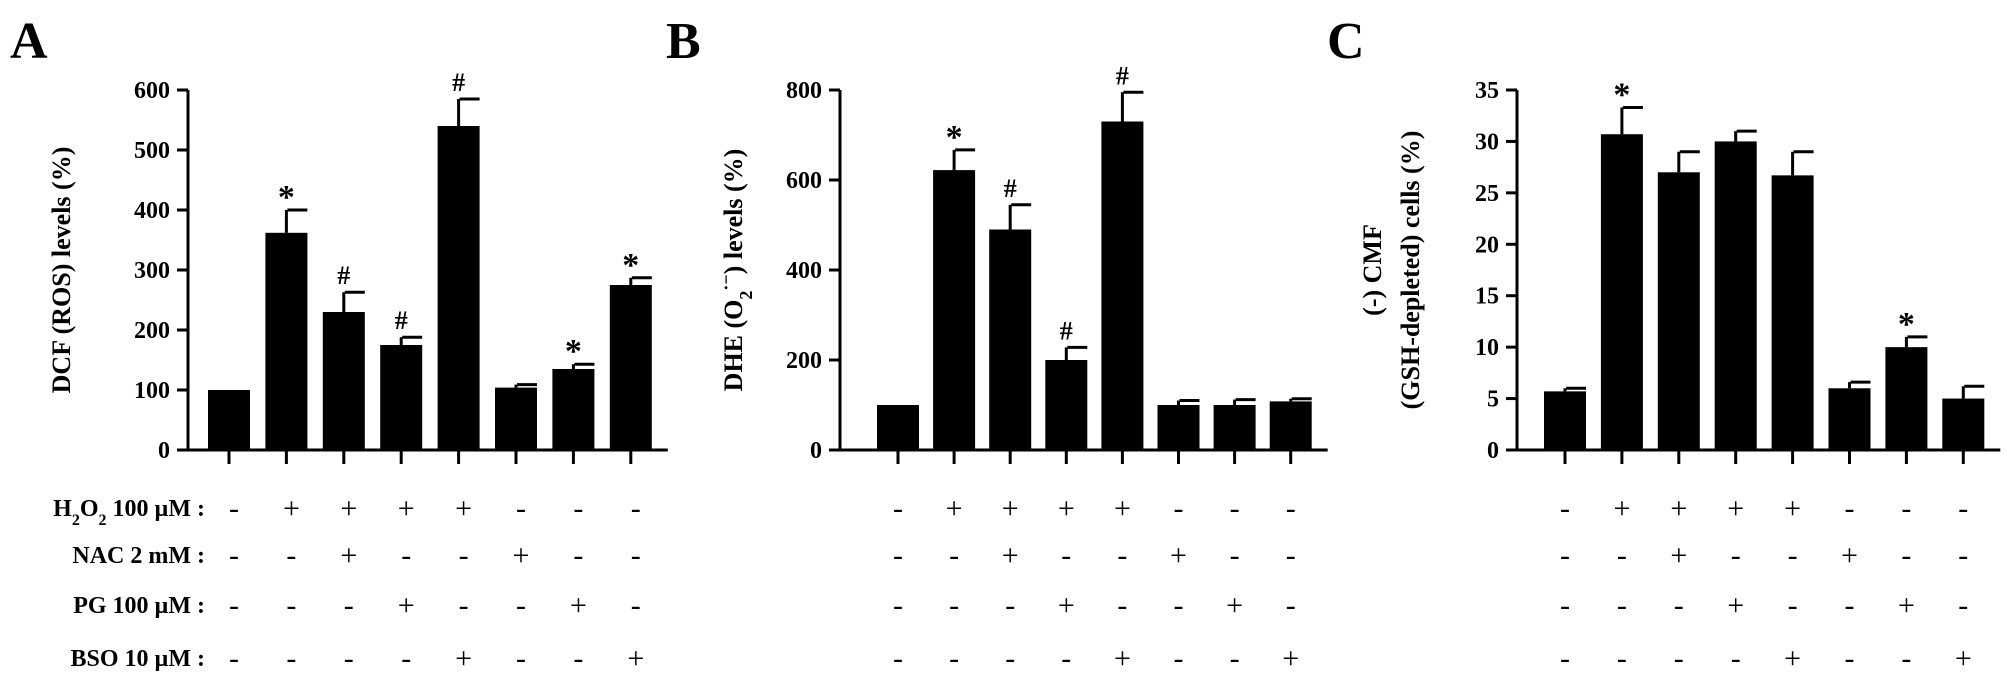  I want to click on y-tick-label: 20, so click(1487, 245).